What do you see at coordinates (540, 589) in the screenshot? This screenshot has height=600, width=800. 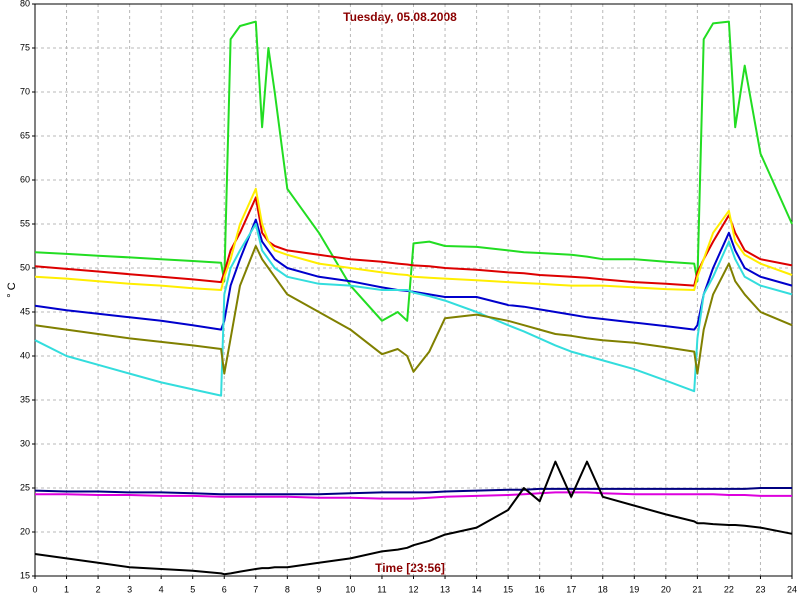 I see `x-tick-label: 16` at bounding box center [540, 589].